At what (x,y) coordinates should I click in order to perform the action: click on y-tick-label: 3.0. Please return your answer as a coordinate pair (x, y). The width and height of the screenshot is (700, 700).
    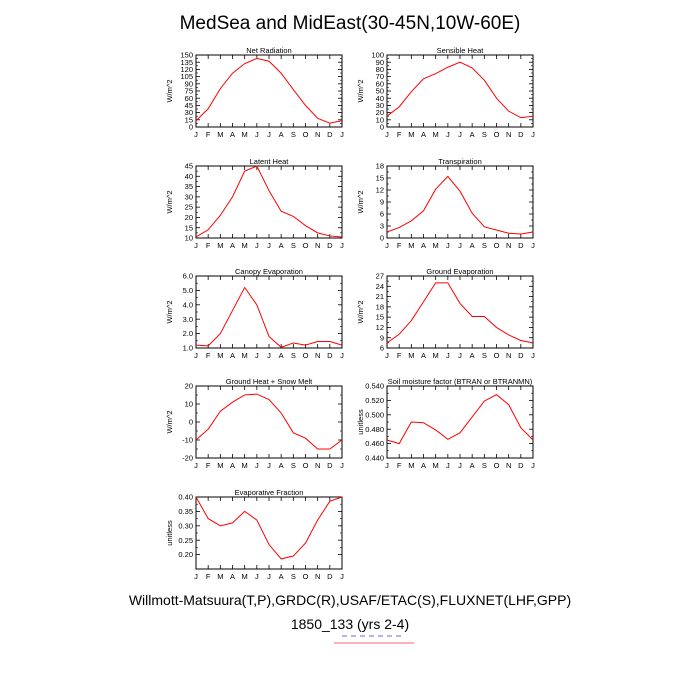
    Looking at the image, I should click on (188, 319).